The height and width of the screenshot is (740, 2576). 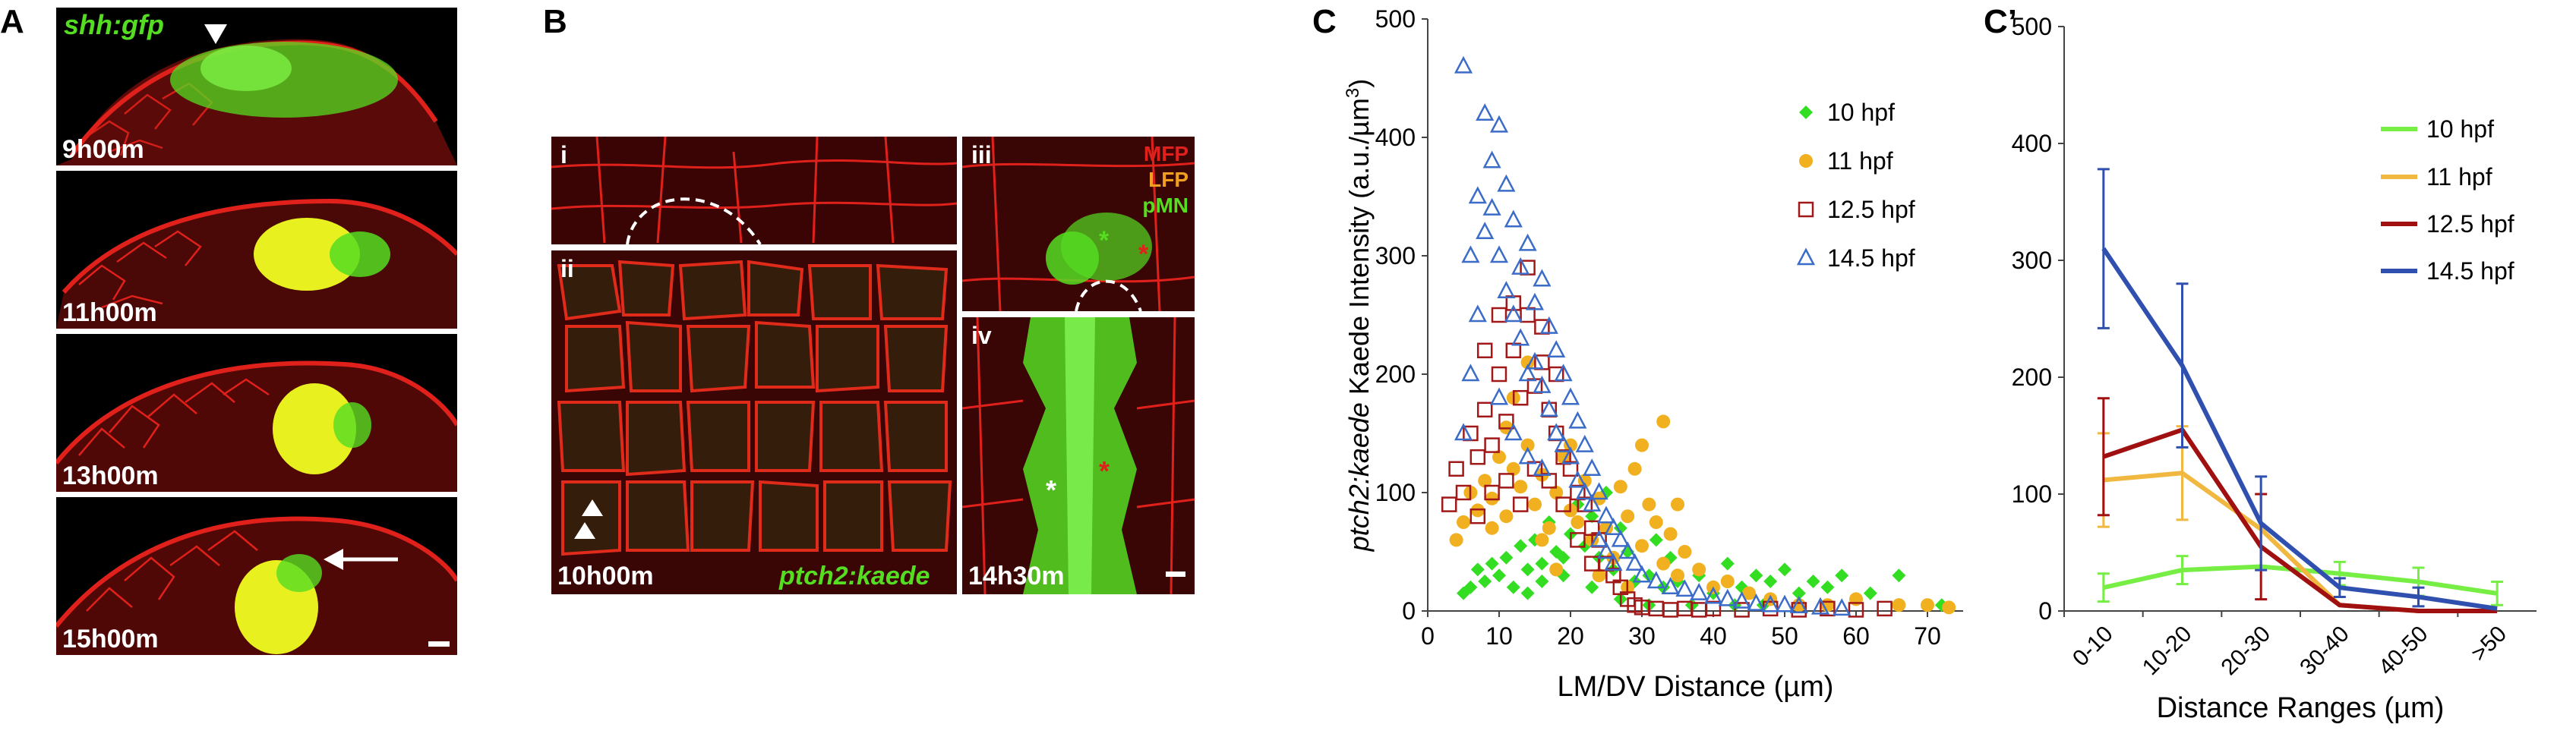 What do you see at coordinates (1175, 574) in the screenshot?
I see `scale-bar-icon-b` at bounding box center [1175, 574].